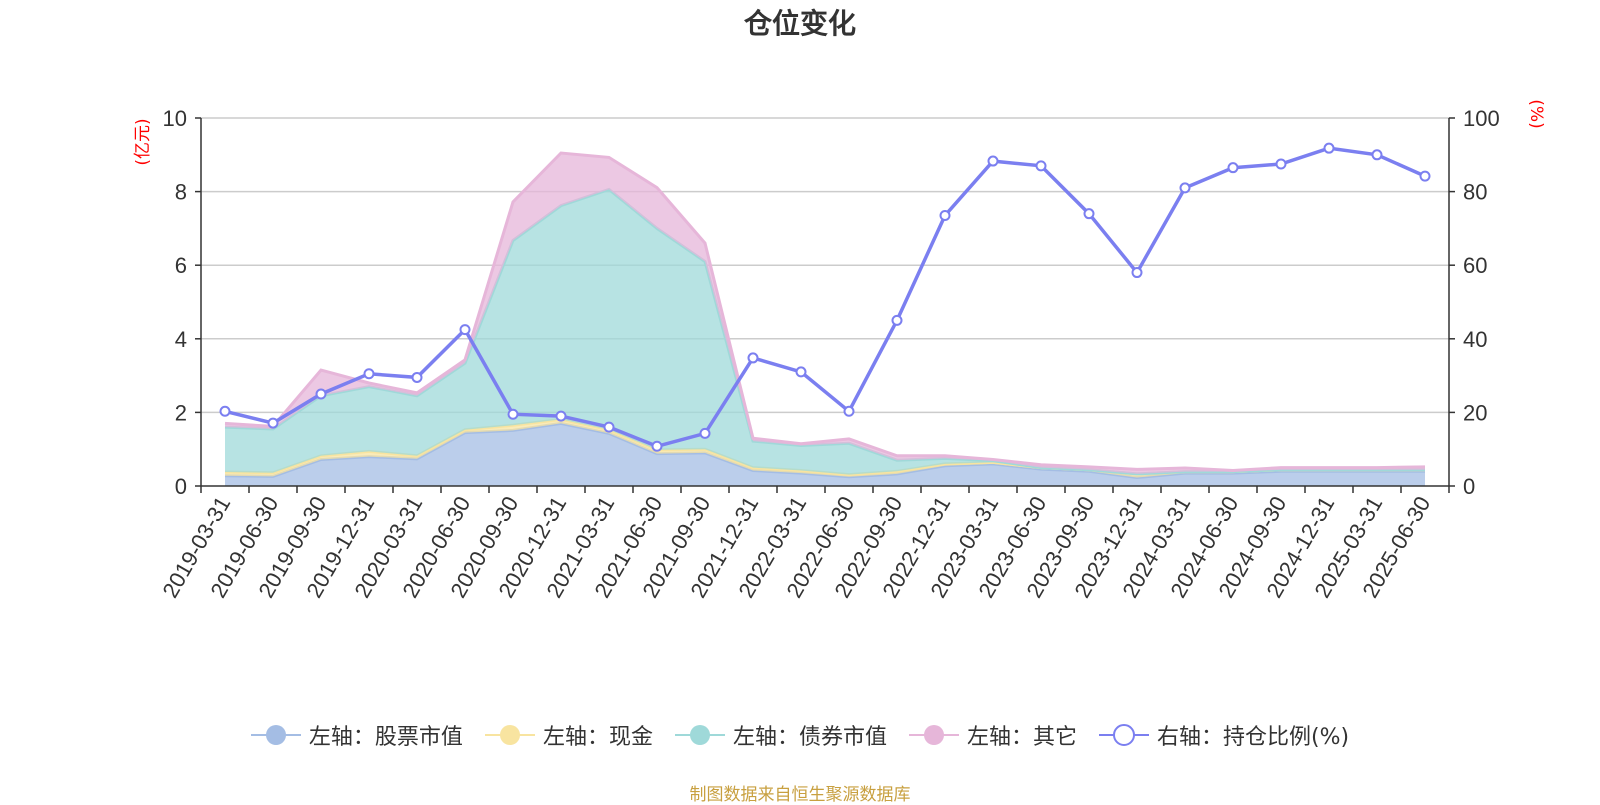  I want to click on right-tick-label: 0, so click(1469, 486).